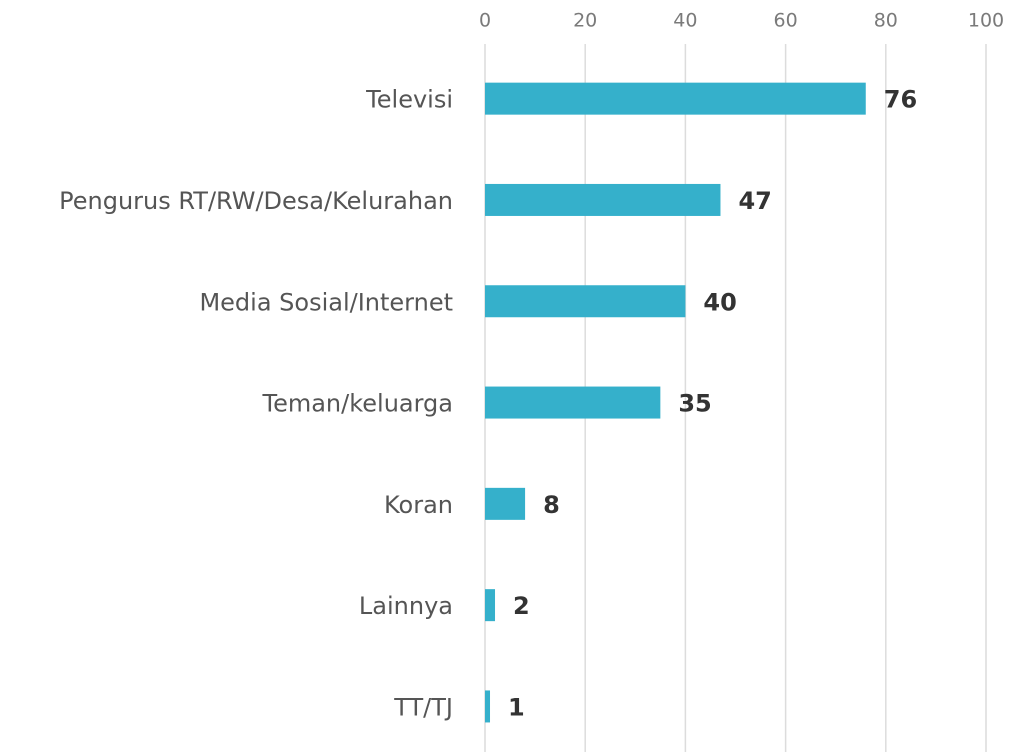  I want to click on value-label: 1, so click(516, 707).